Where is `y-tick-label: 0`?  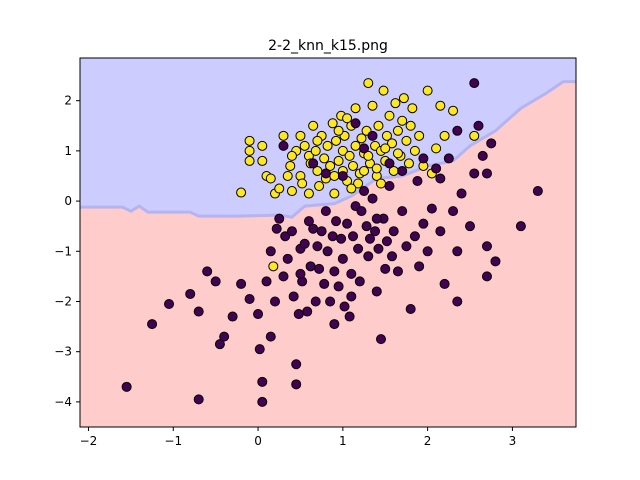 y-tick-label: 0 is located at coordinates (68, 201).